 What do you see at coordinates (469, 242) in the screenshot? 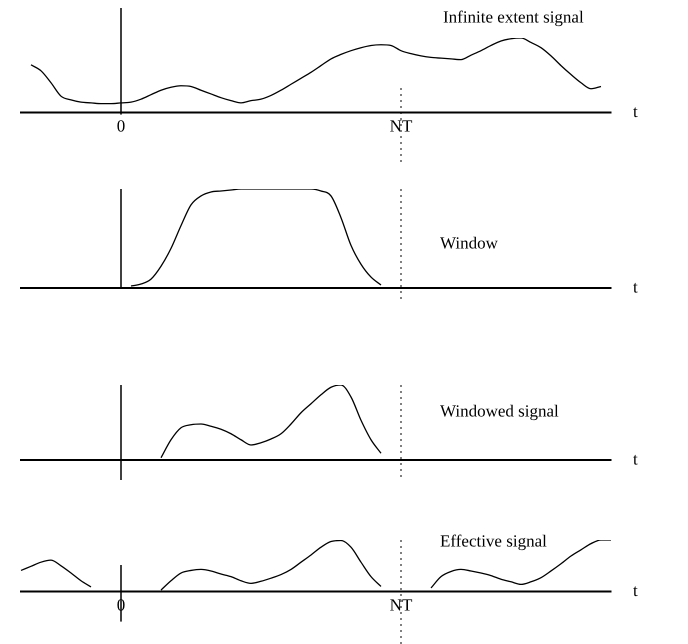
I see `text: Window` at bounding box center [469, 242].